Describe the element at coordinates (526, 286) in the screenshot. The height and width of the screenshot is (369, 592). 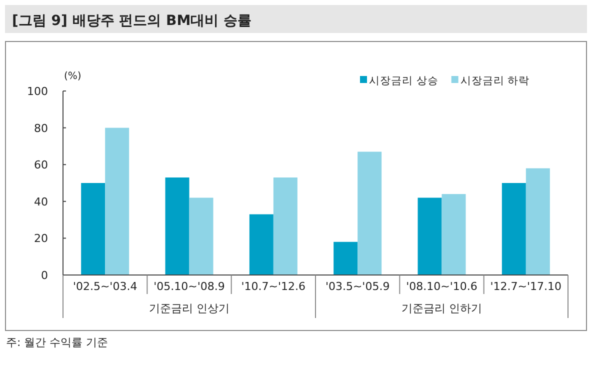
I see `x-tick-label: '12.7~'17.10` at that location.